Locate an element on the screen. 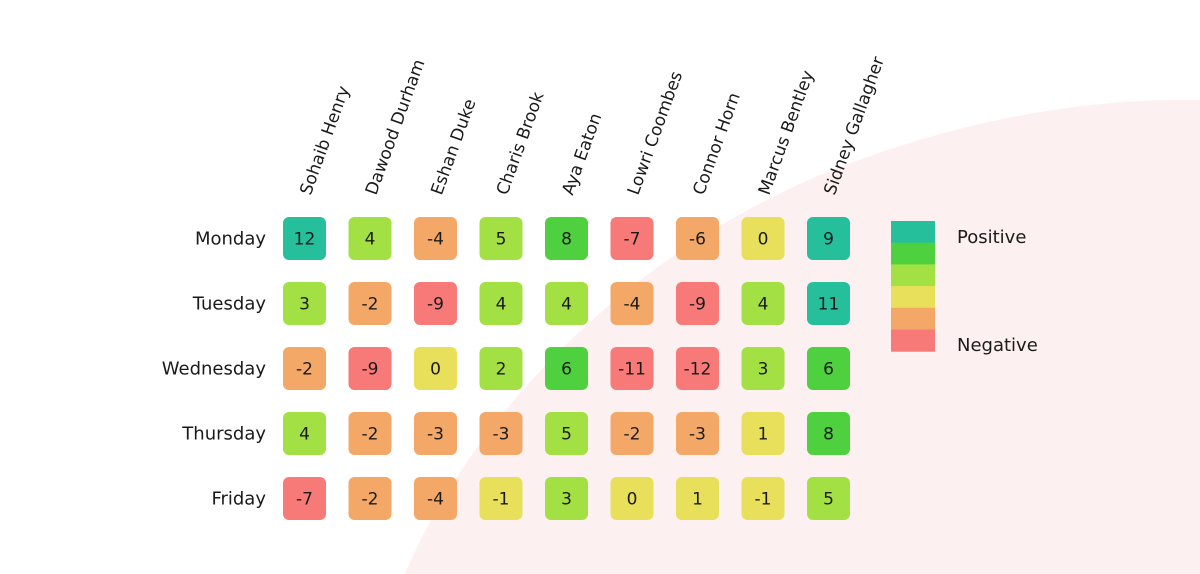 The width and height of the screenshot is (1200, 574). column-label: Sohaib Henry is located at coordinates (325, 140).